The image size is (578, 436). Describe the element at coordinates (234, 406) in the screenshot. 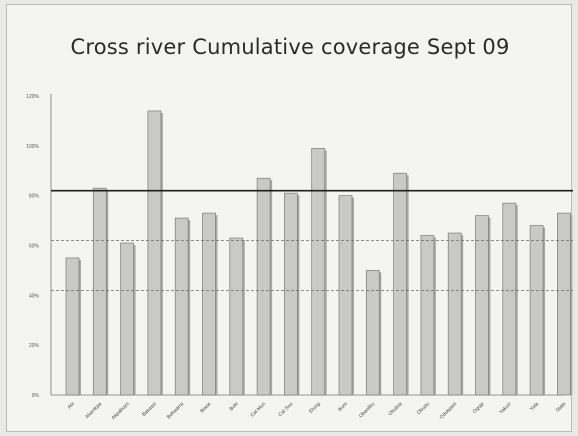

I see `x-tick-label: Boki` at that location.